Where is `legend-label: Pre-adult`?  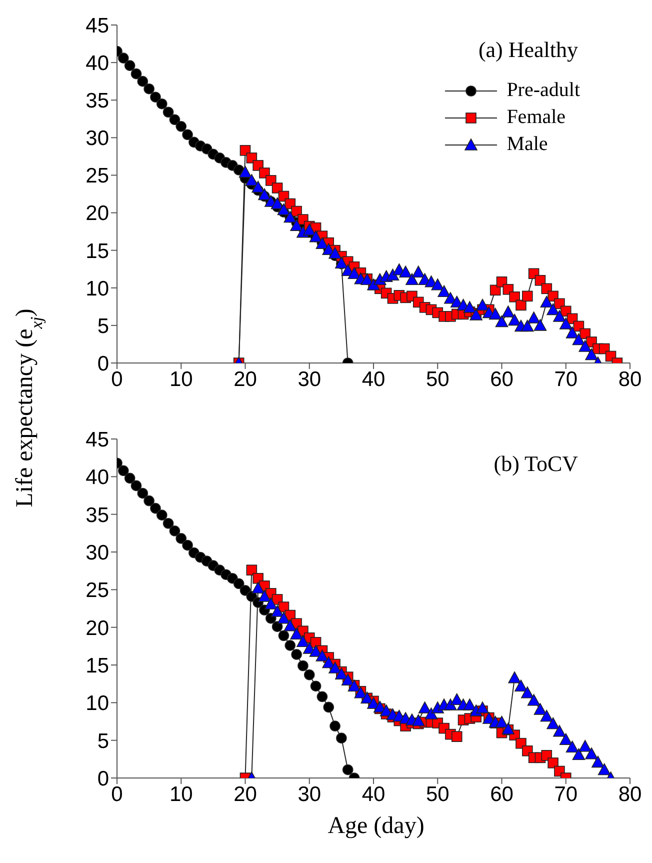
legend-label: Pre-adult is located at coordinates (543, 90).